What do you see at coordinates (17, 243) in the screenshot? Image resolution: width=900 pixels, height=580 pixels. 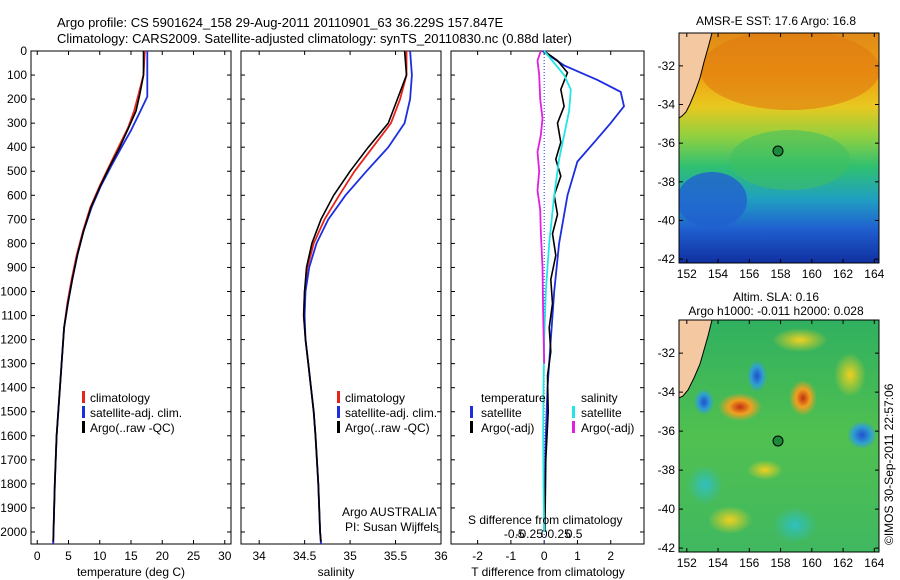 I see `depth-tick-label: 800` at bounding box center [17, 243].